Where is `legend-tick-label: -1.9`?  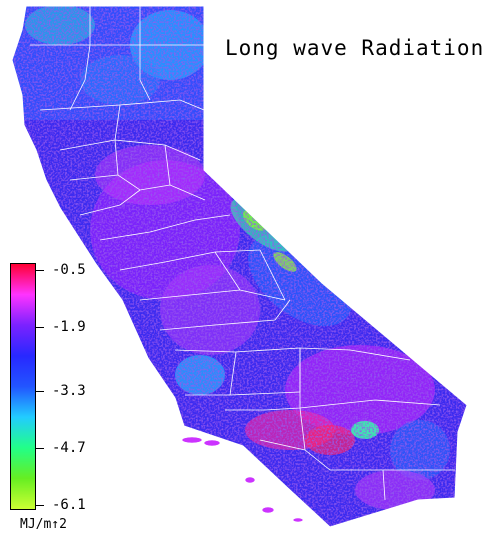 legend-tick-label: -1.9 is located at coordinates (69, 327).